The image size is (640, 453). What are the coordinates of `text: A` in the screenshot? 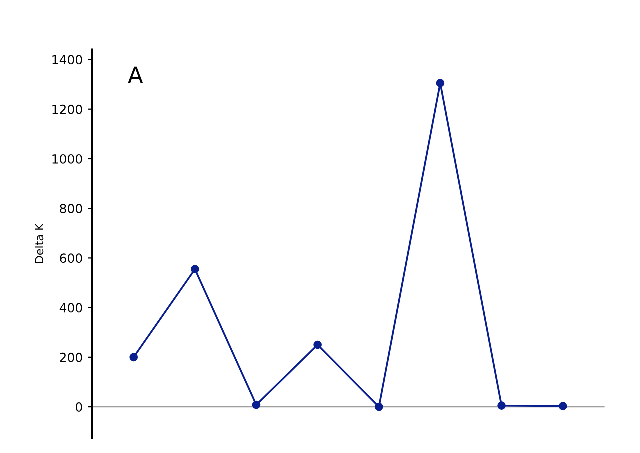 It's located at (136, 75).